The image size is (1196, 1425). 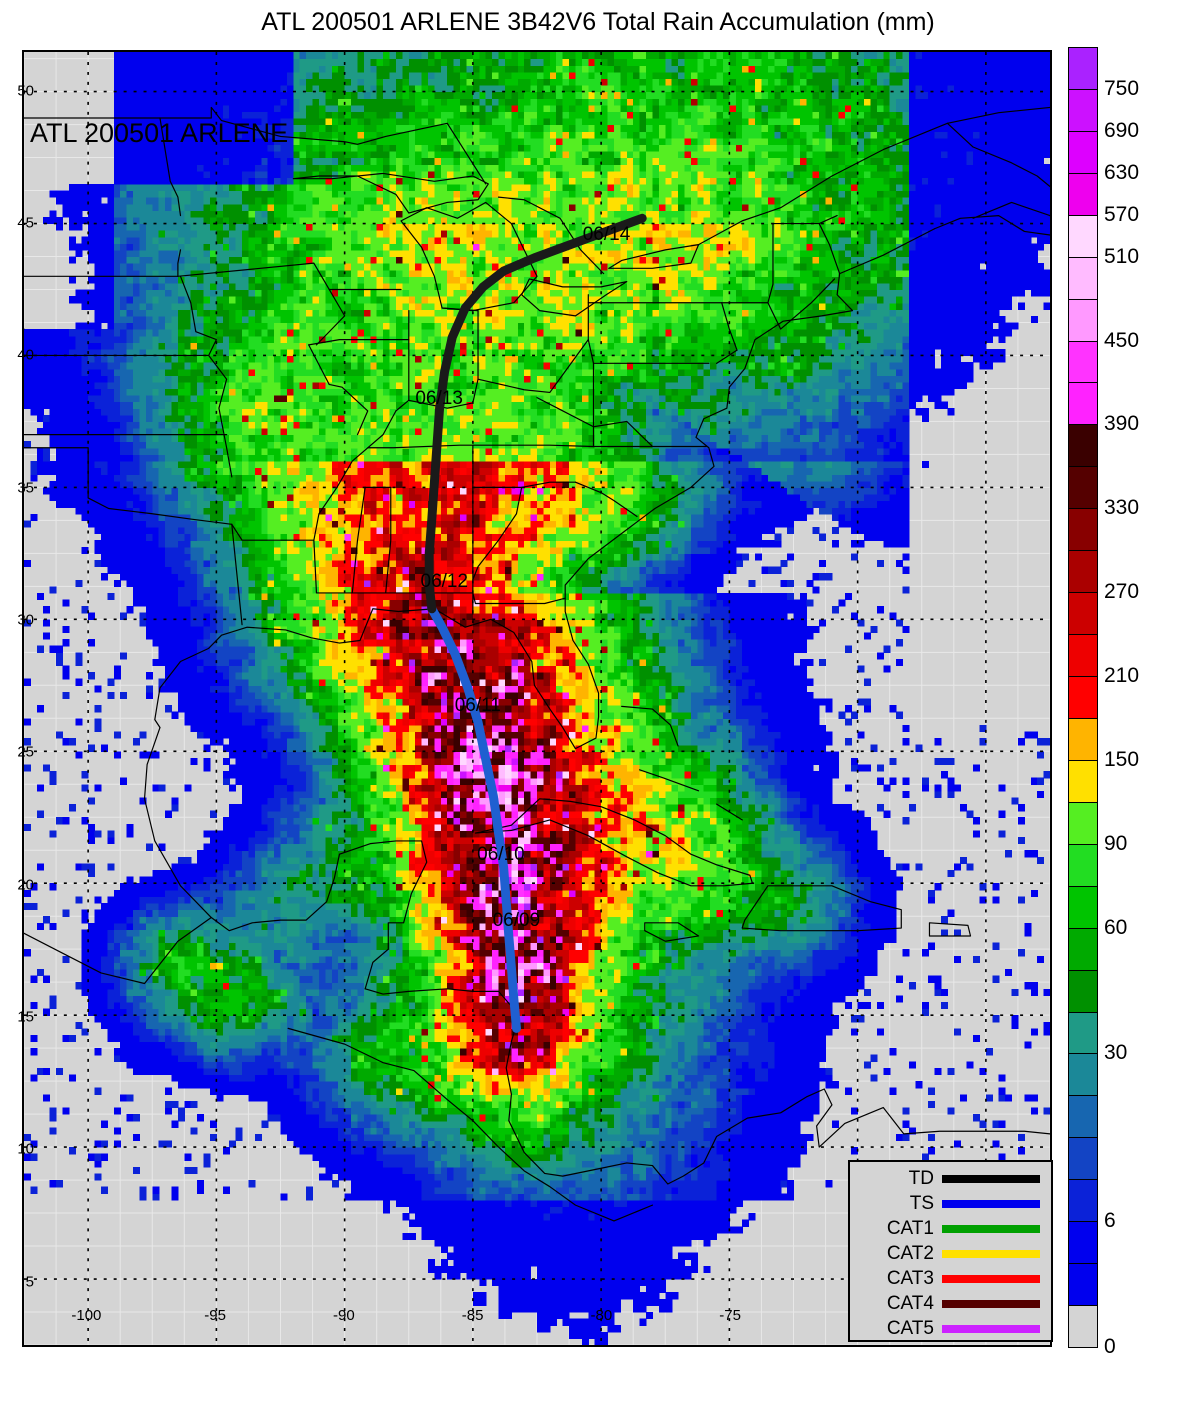 What do you see at coordinates (1121, 676) in the screenshot?
I see `colorbar-tick-label: 210` at bounding box center [1121, 676].